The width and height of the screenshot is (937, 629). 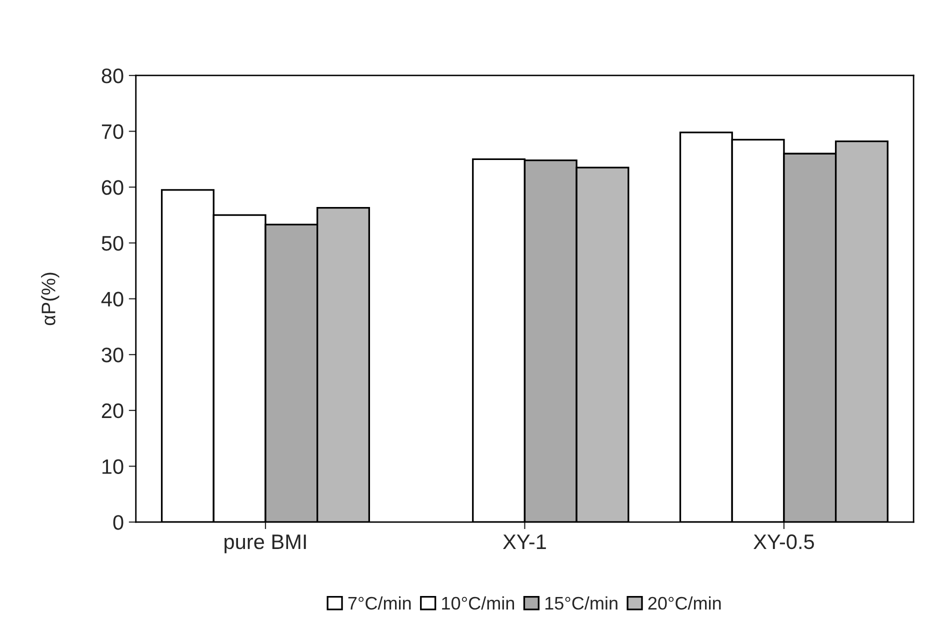 What do you see at coordinates (113, 187) in the screenshot?
I see `y-tick-label: 60` at bounding box center [113, 187].